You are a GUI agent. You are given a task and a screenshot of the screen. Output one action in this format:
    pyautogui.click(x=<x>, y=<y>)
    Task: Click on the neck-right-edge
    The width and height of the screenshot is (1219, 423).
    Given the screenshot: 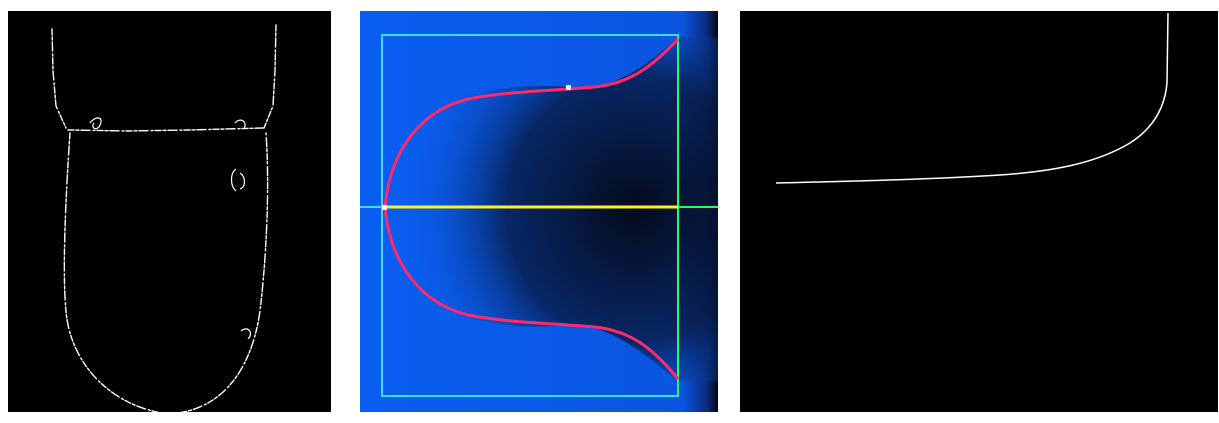 What is the action you would take?
    pyautogui.click(x=270, y=76)
    